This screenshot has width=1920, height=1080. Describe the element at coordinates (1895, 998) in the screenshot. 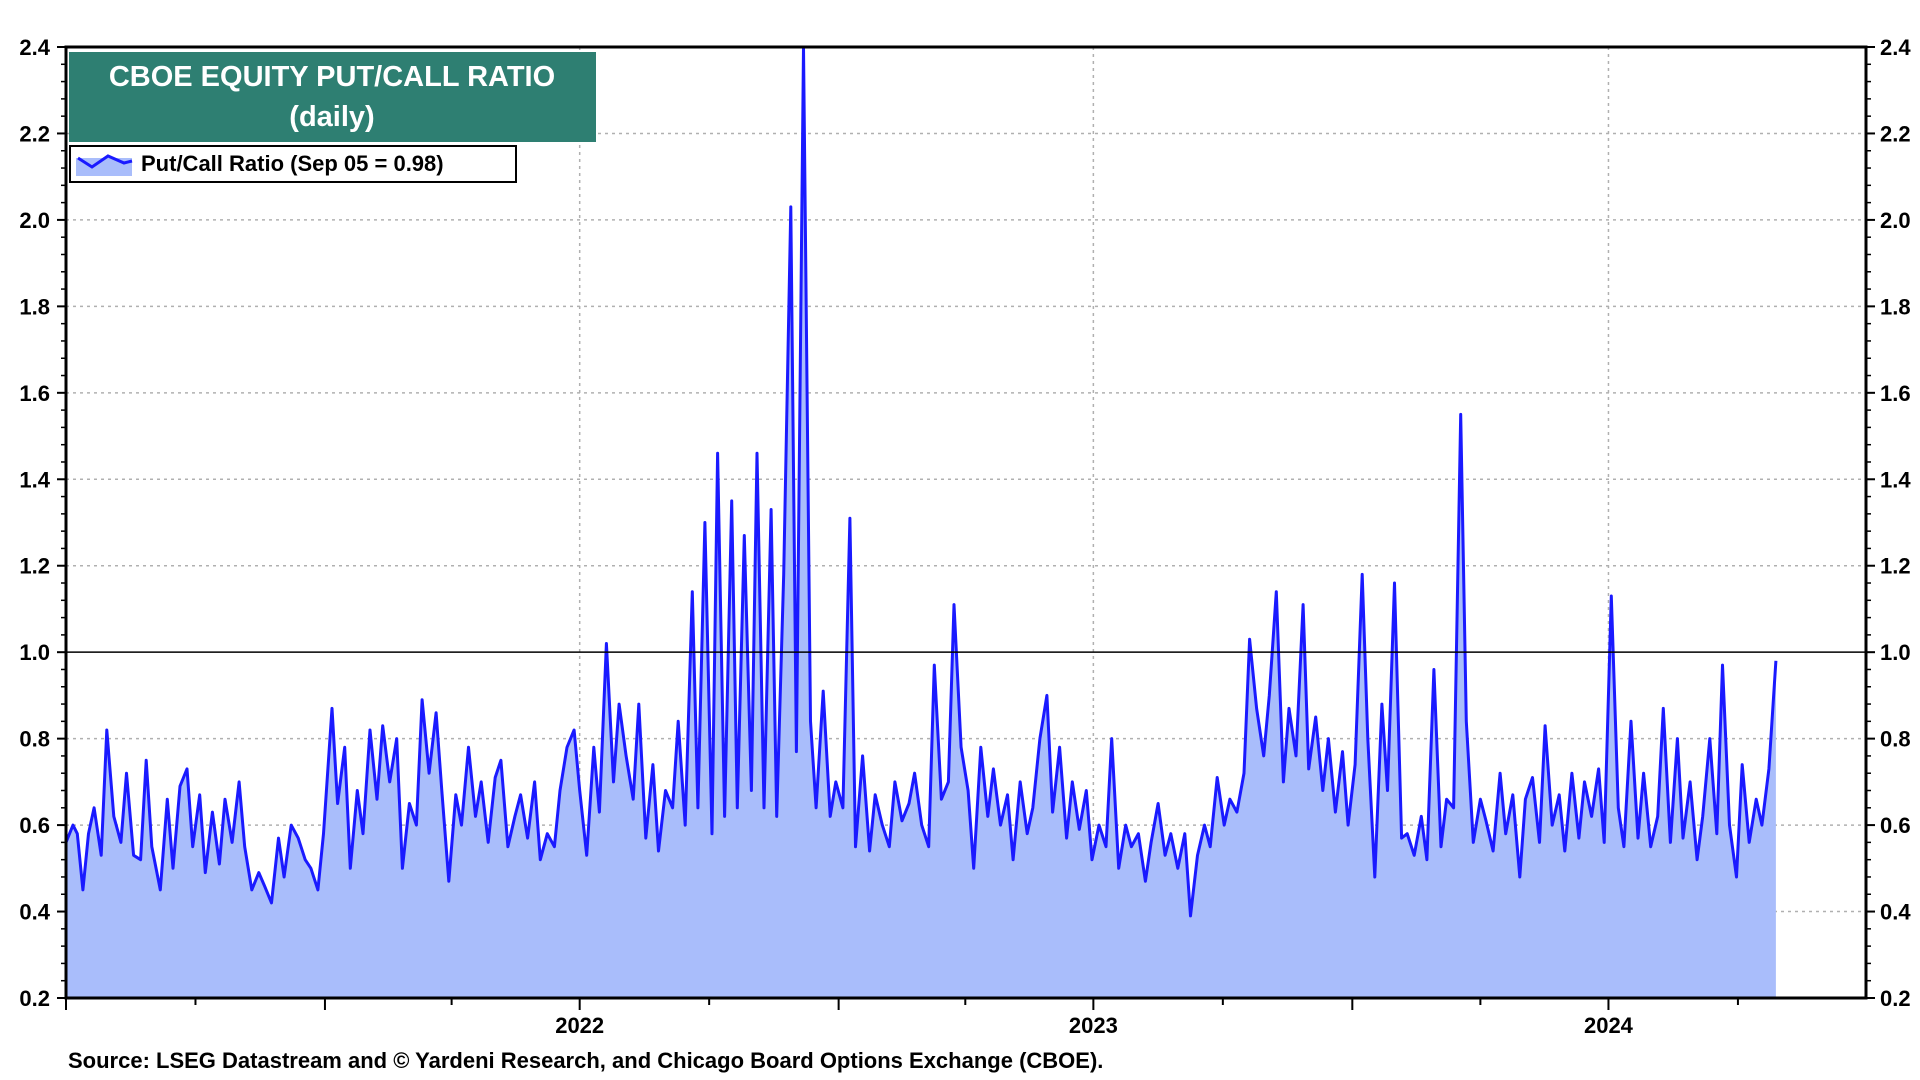

I see `y-tick-label-right: 0.2` at that location.